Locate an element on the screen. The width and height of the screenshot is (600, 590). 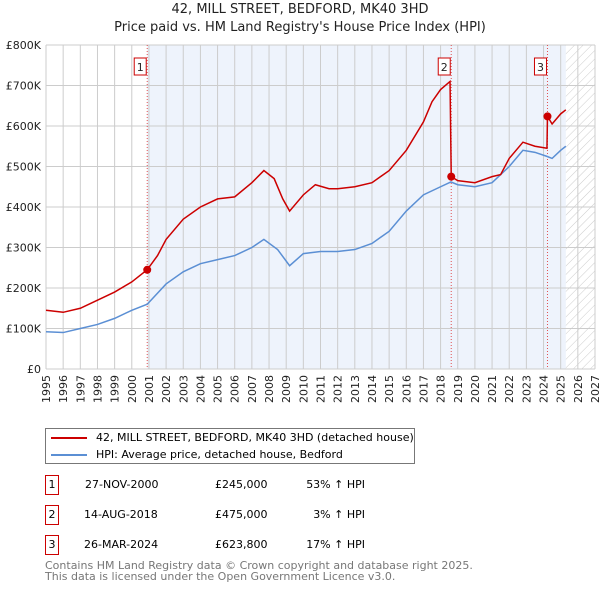
x-tick-label: 2015 is located at coordinates (389, 389).